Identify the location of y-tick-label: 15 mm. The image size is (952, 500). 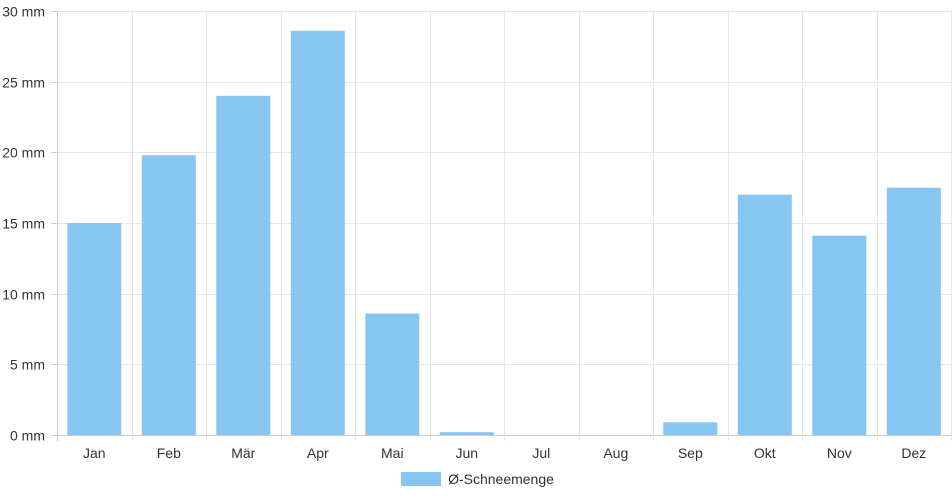
(23, 224).